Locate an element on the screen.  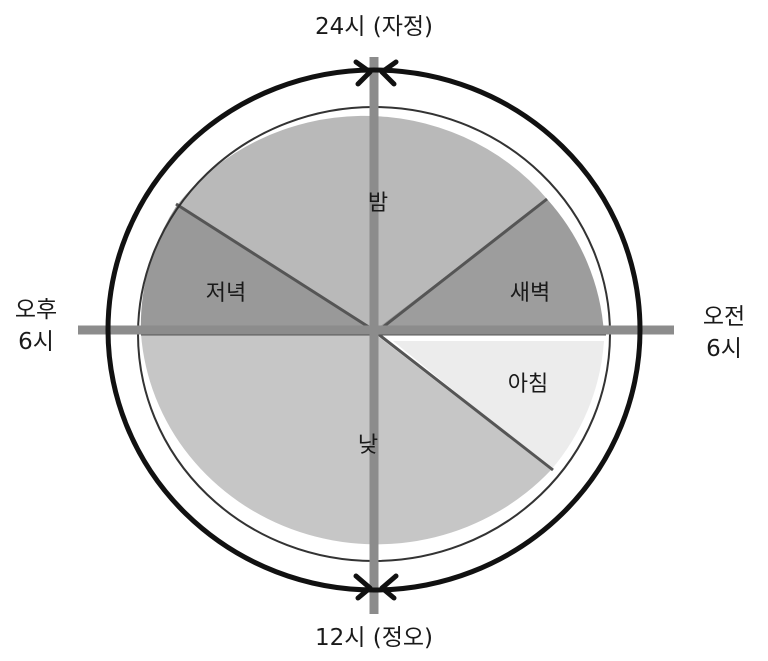
top-right-arrowhead is located at coordinates (389, 73).